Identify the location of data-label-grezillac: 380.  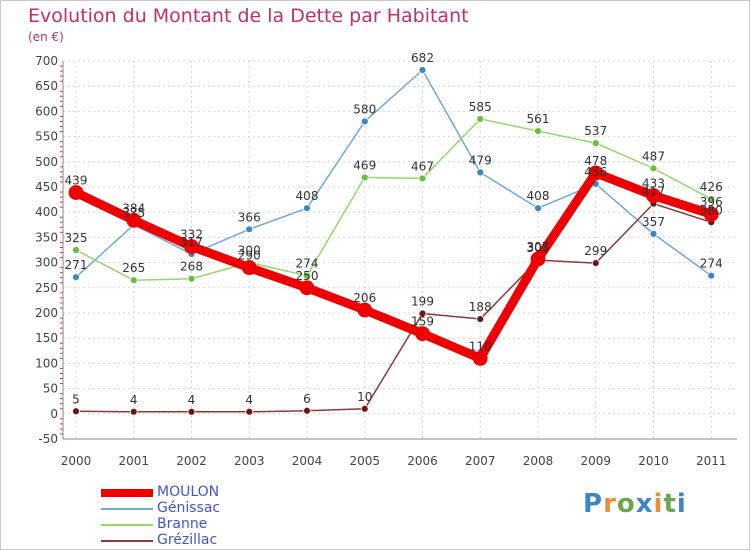
(711, 210).